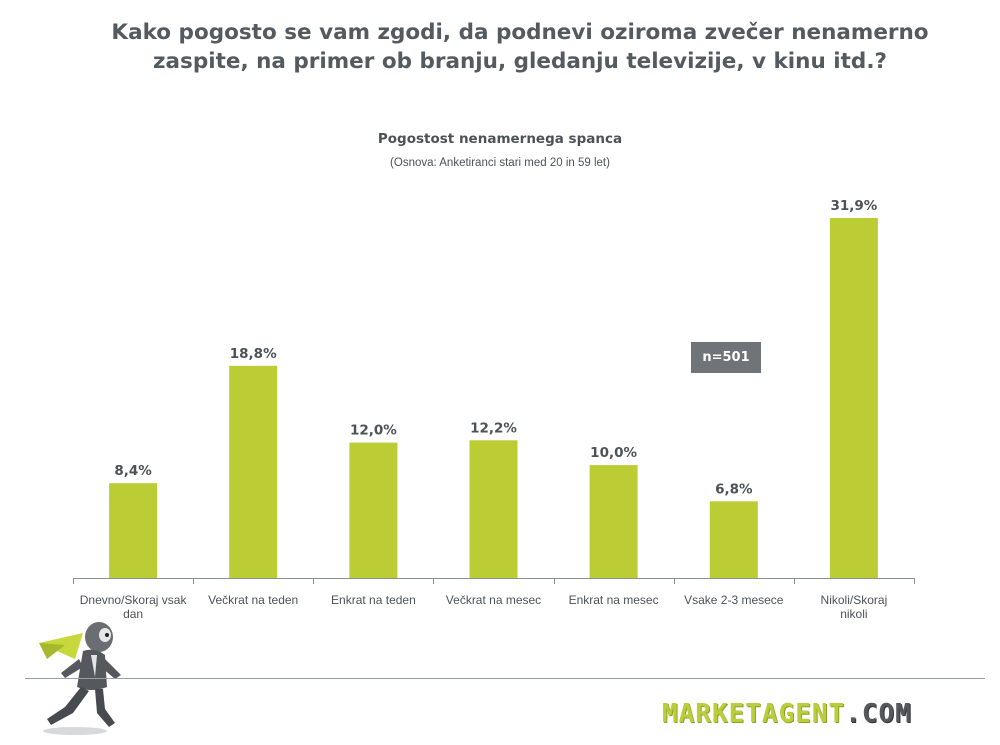 The image size is (1000, 745). I want to click on x-tick-label: Vsake 2-3 mesece, so click(734, 600).